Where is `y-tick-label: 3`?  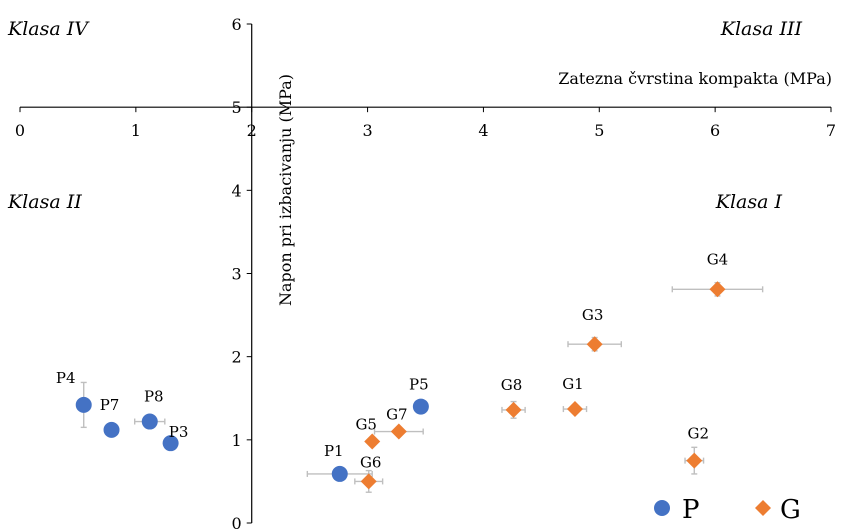 y-tick-label: 3 is located at coordinates (237, 274).